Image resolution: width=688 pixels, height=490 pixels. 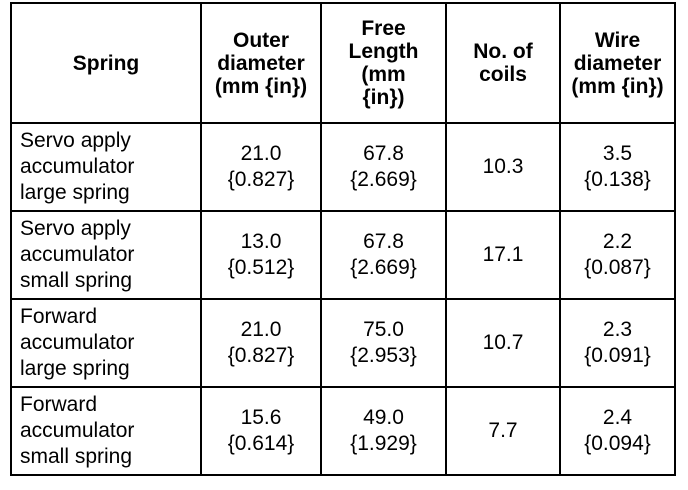 I want to click on cell-wire-diameter: 2.2 {0.087}, so click(x=617, y=255).